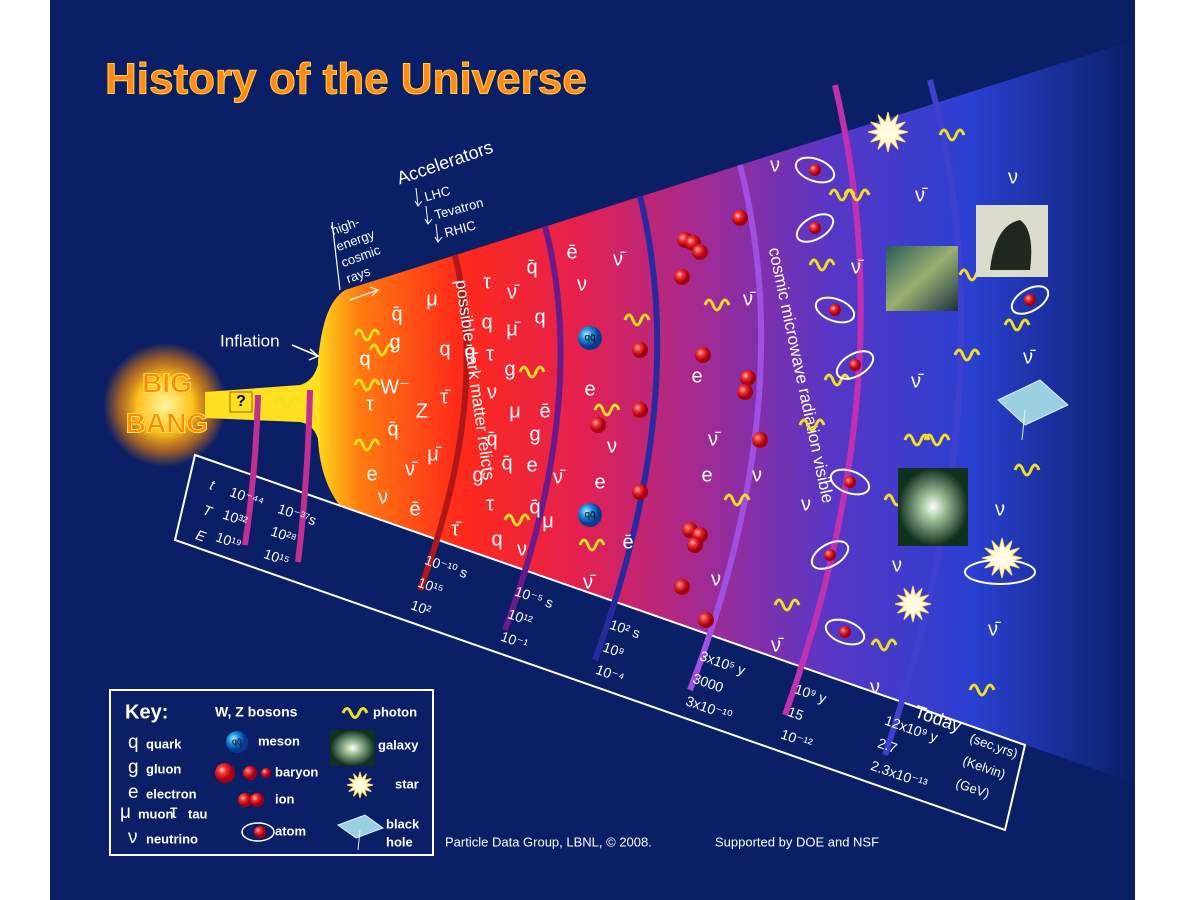  Describe the element at coordinates (394, 387) in the screenshot. I see `particle: W⁻` at that location.